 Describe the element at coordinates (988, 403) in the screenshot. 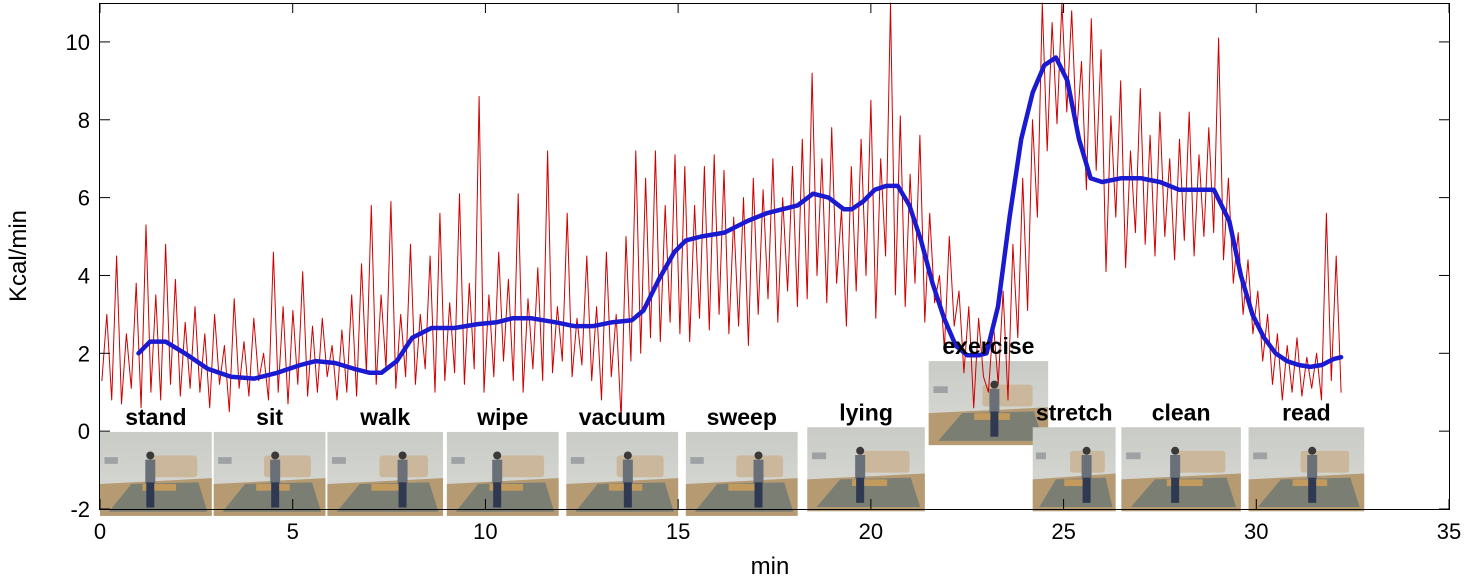

I see `activity-photo-exercise` at that location.